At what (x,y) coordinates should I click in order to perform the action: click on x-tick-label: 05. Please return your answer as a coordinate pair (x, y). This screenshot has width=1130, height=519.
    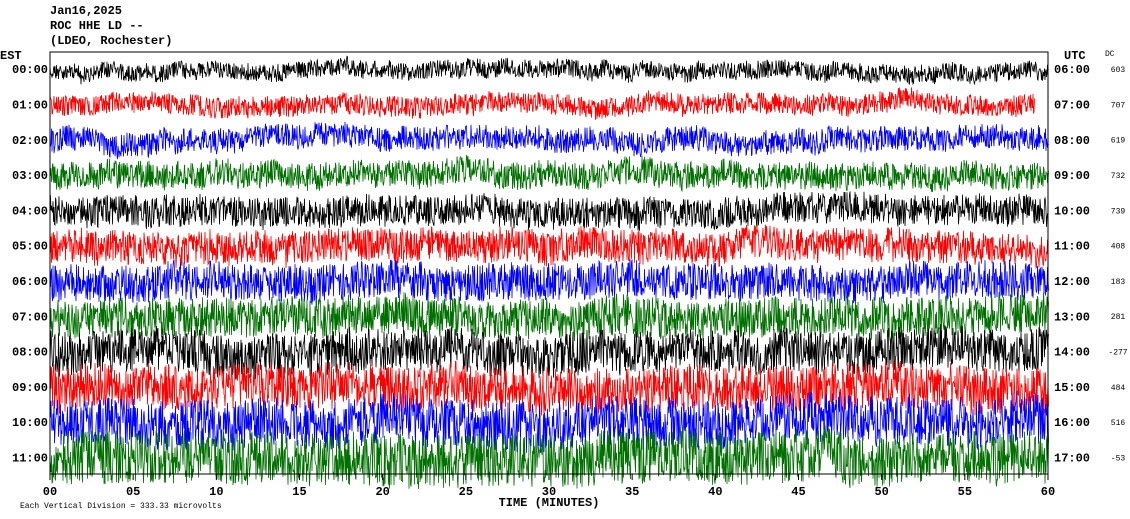
    Looking at the image, I should click on (133, 492).